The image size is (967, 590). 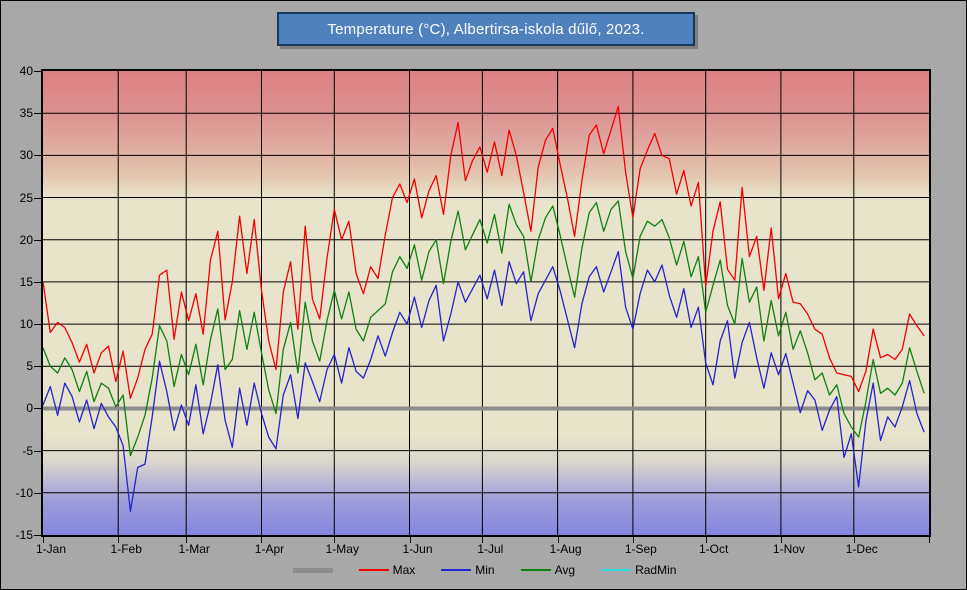 What do you see at coordinates (714, 549) in the screenshot?
I see `x-tick-label: 1-Oct` at bounding box center [714, 549].